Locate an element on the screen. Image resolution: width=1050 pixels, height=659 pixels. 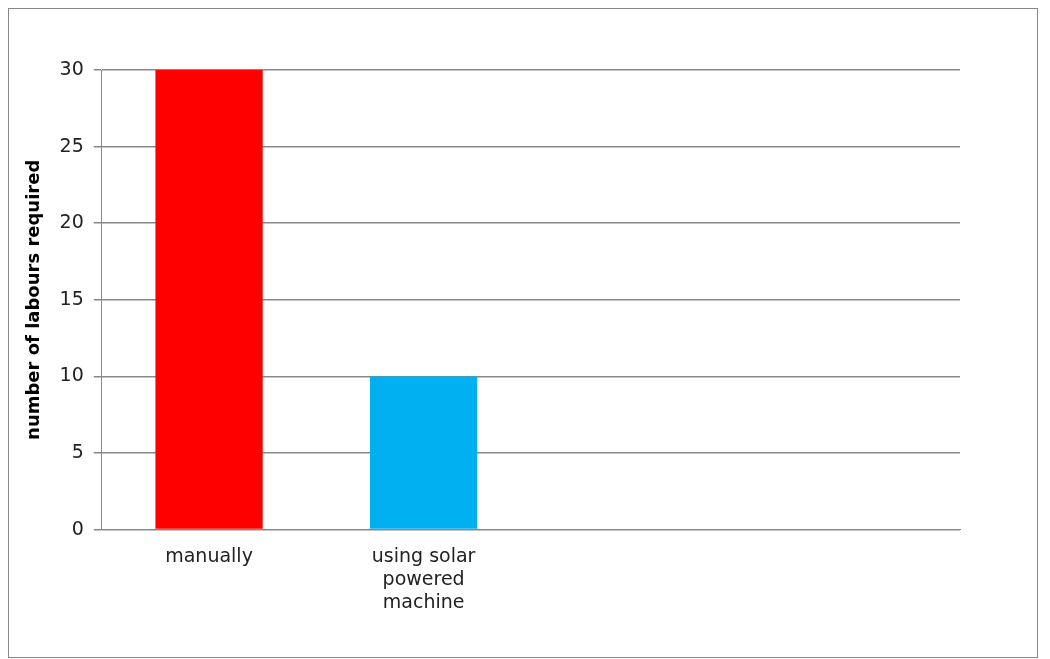
y-tick-label: 5 is located at coordinates (77, 450).